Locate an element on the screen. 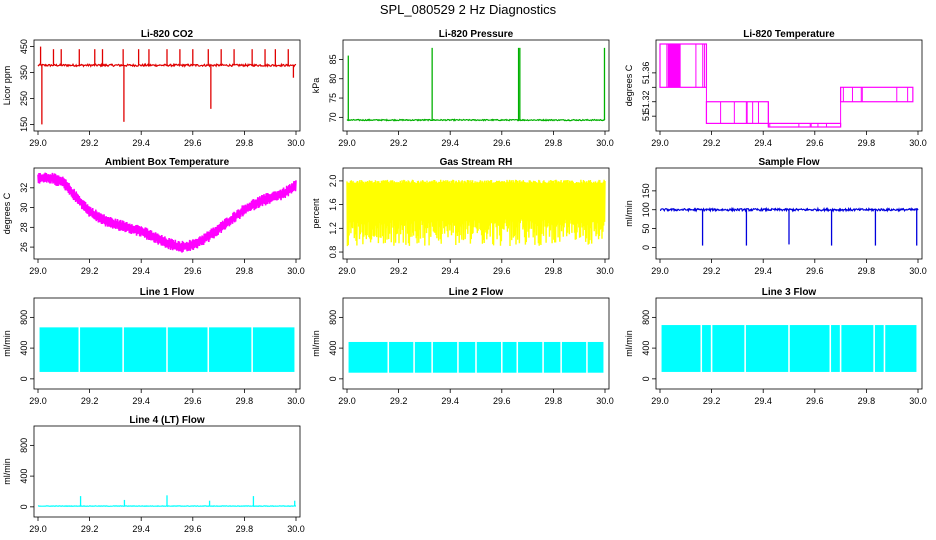  temperature-xtick-label-5: 30.0 is located at coordinates (918, 143).